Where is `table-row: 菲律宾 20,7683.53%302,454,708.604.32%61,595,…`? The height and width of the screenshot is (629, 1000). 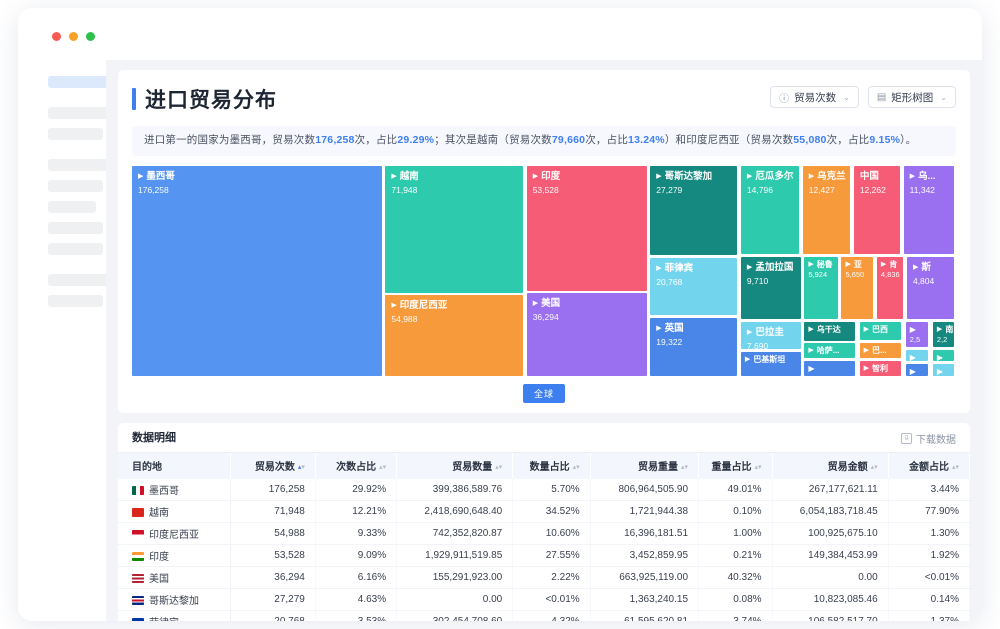
table-row: 菲律宾 20,7683.53%302,454,708.604.32%61,595,… is located at coordinates (544, 615).